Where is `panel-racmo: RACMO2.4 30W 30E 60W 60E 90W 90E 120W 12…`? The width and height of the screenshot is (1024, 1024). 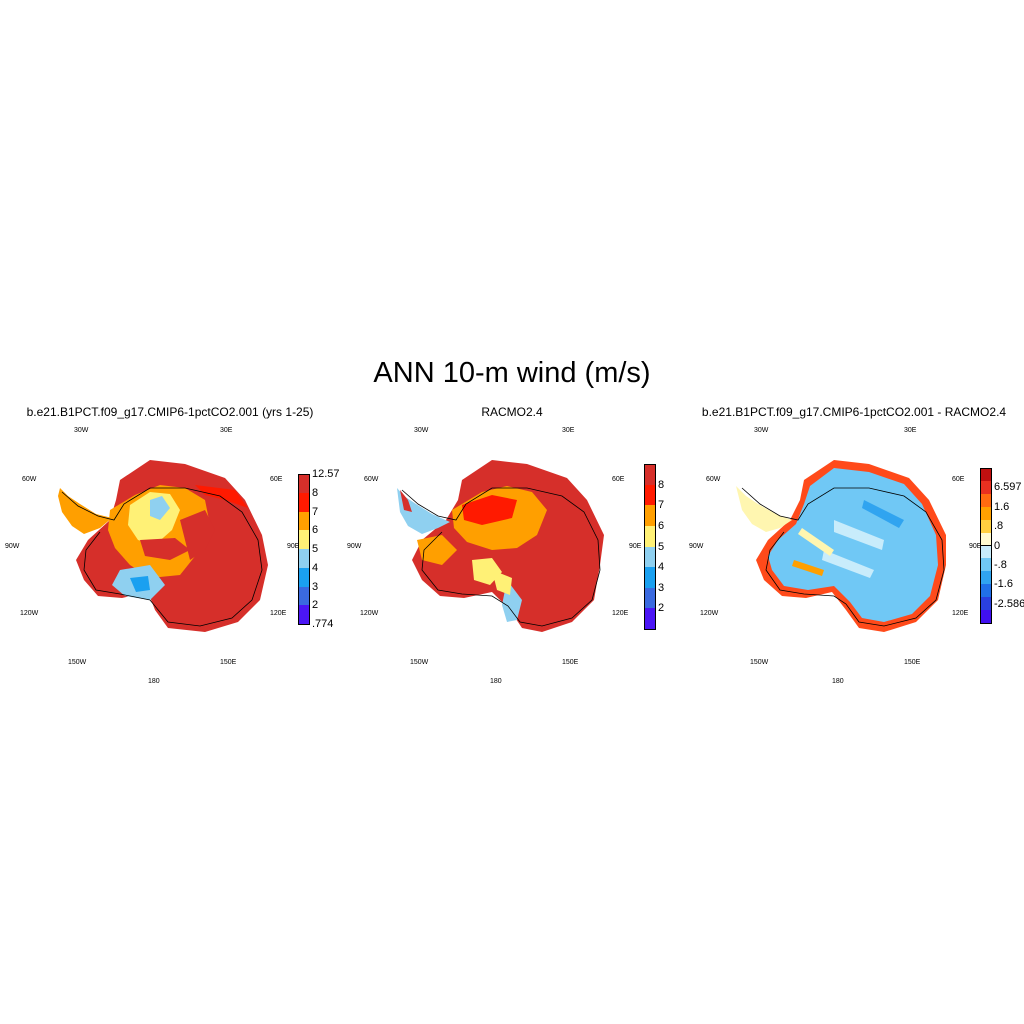
panel-racmo: RACMO2.4 30W 30E 60W 60E 90W 90E 120W 12… is located at coordinates (512, 550).